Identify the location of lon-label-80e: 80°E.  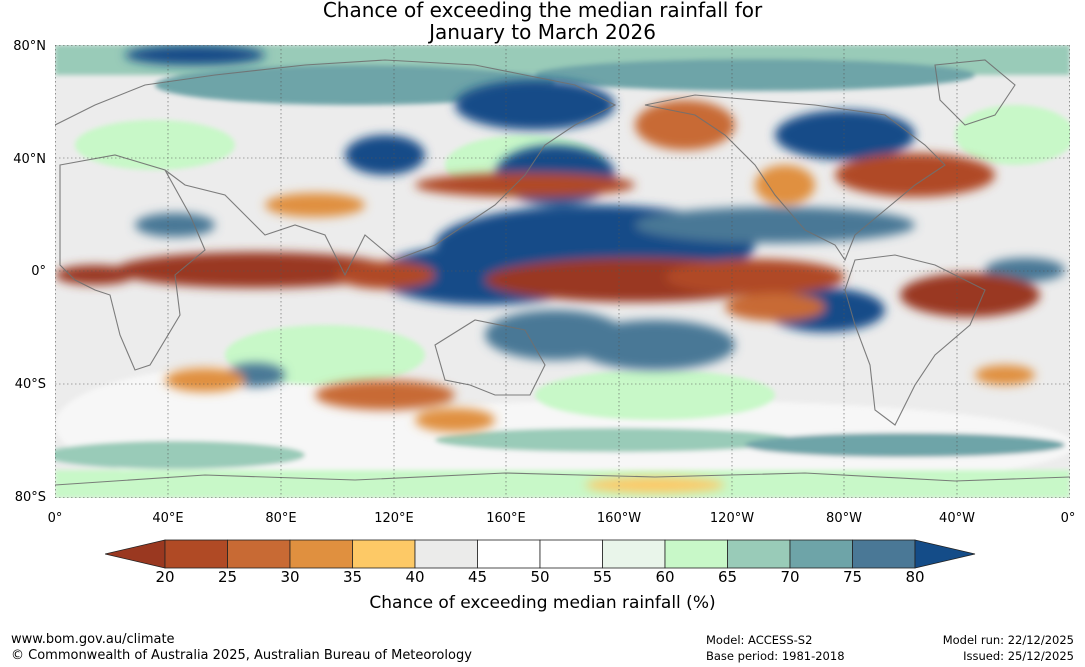
(281, 518).